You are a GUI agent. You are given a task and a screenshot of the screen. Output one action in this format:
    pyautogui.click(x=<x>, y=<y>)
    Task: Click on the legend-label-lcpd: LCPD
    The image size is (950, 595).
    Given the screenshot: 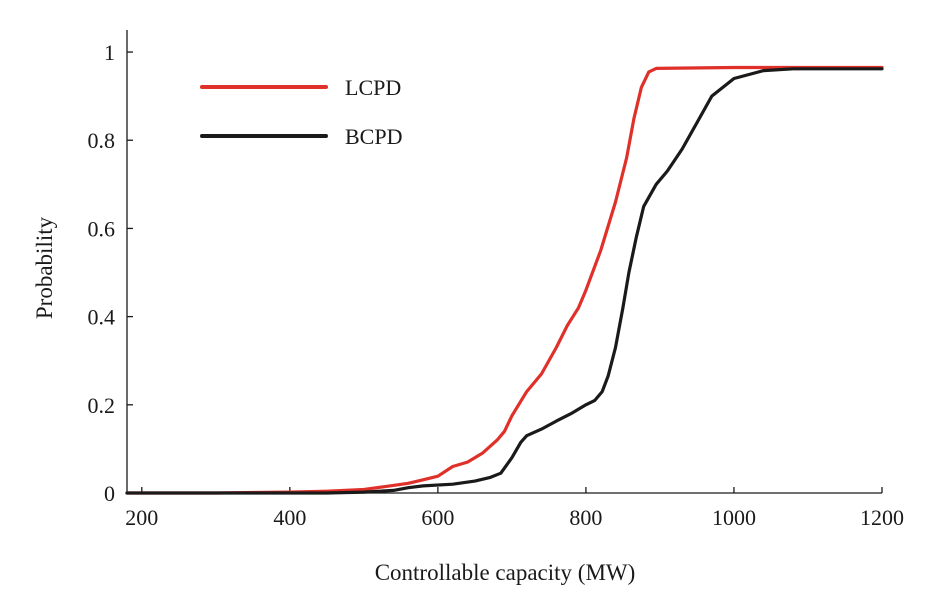 What is the action you would take?
    pyautogui.click(x=373, y=87)
    